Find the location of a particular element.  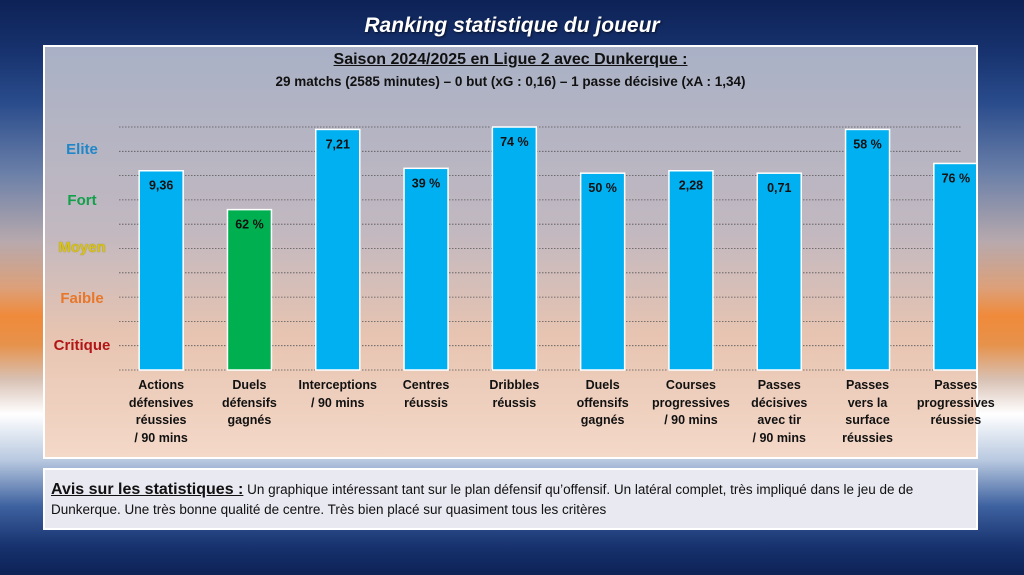

category-label: Actions défensives réussies/ 90 mins is located at coordinates (161, 411).